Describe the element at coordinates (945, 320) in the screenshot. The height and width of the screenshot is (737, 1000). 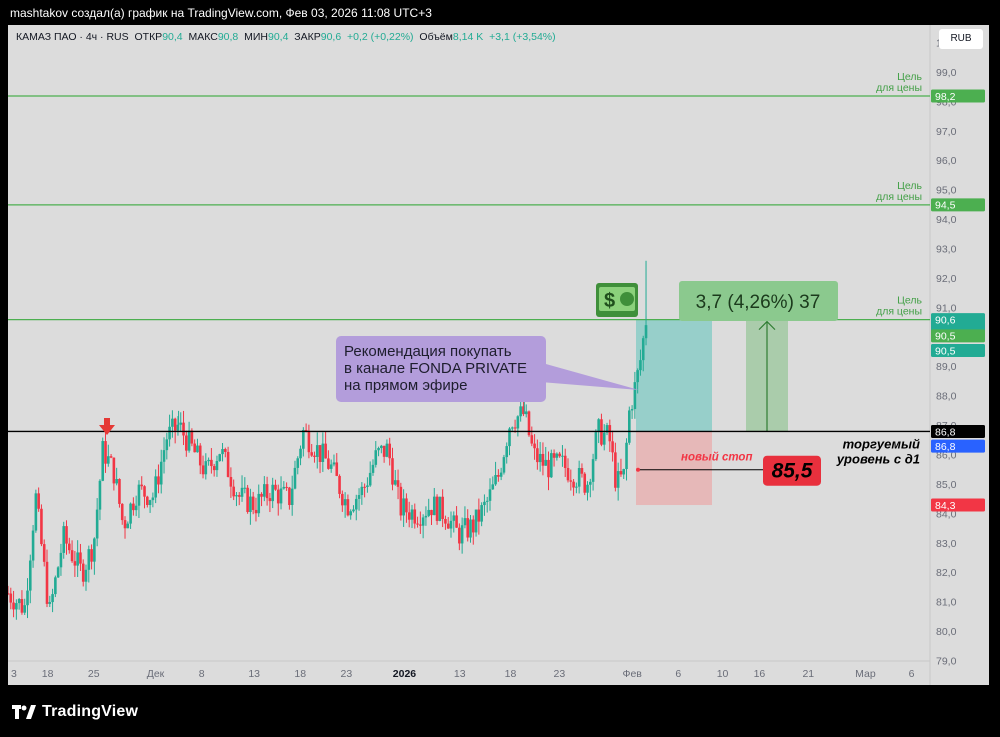
I see `price-tag-label: 90,6` at that location.